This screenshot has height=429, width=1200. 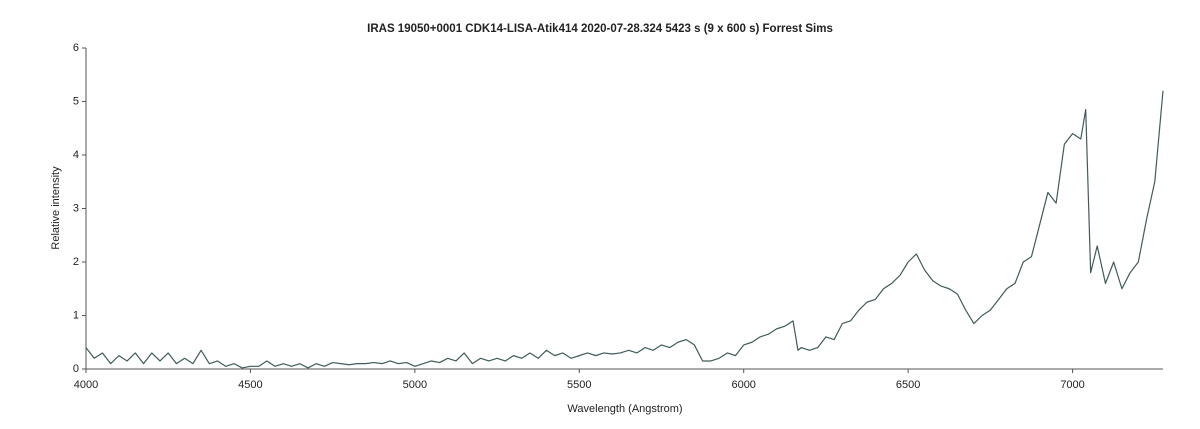 What do you see at coordinates (908, 385) in the screenshot?
I see `x-tick-label: 6500` at bounding box center [908, 385].